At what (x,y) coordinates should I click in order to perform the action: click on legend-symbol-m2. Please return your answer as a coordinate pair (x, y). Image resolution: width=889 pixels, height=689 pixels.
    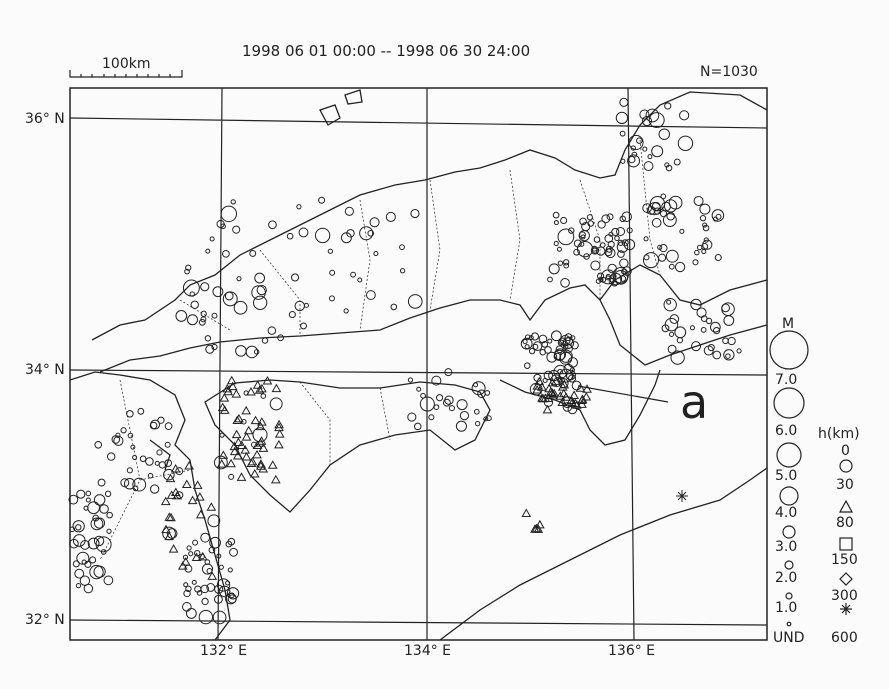
    Looking at the image, I should click on (789, 565).